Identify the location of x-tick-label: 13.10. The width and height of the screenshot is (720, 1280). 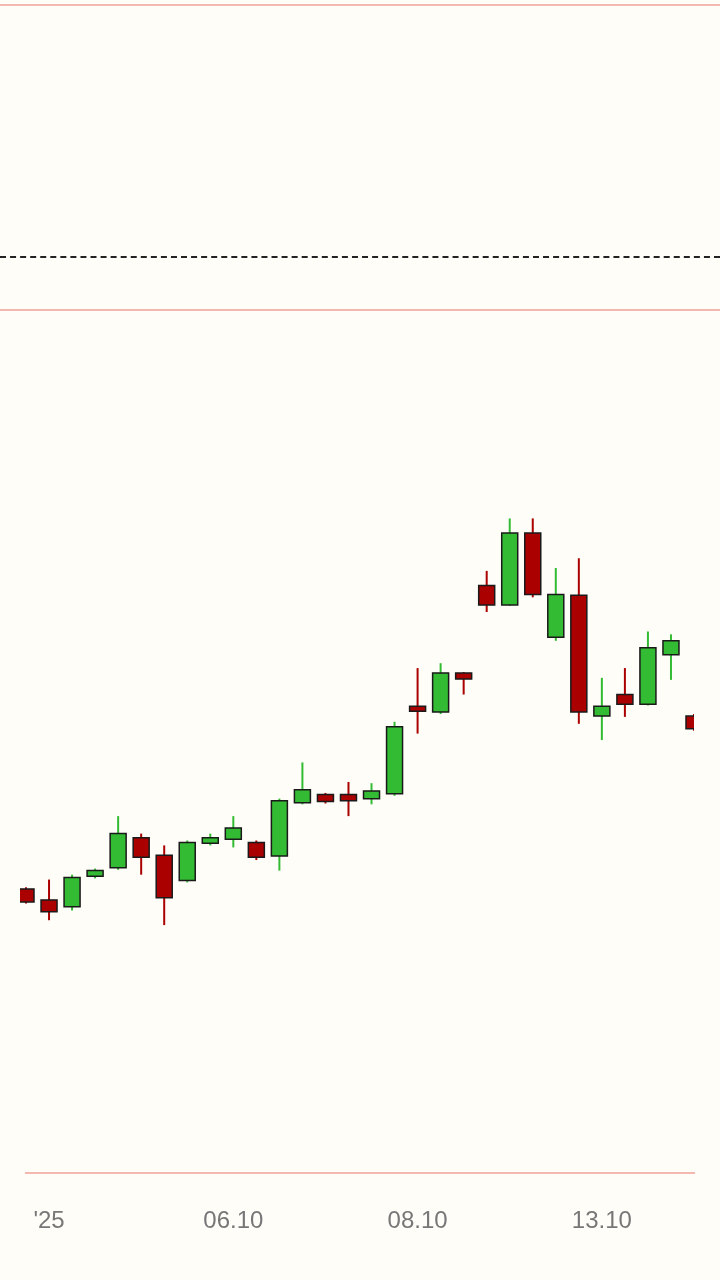
(601, 1220).